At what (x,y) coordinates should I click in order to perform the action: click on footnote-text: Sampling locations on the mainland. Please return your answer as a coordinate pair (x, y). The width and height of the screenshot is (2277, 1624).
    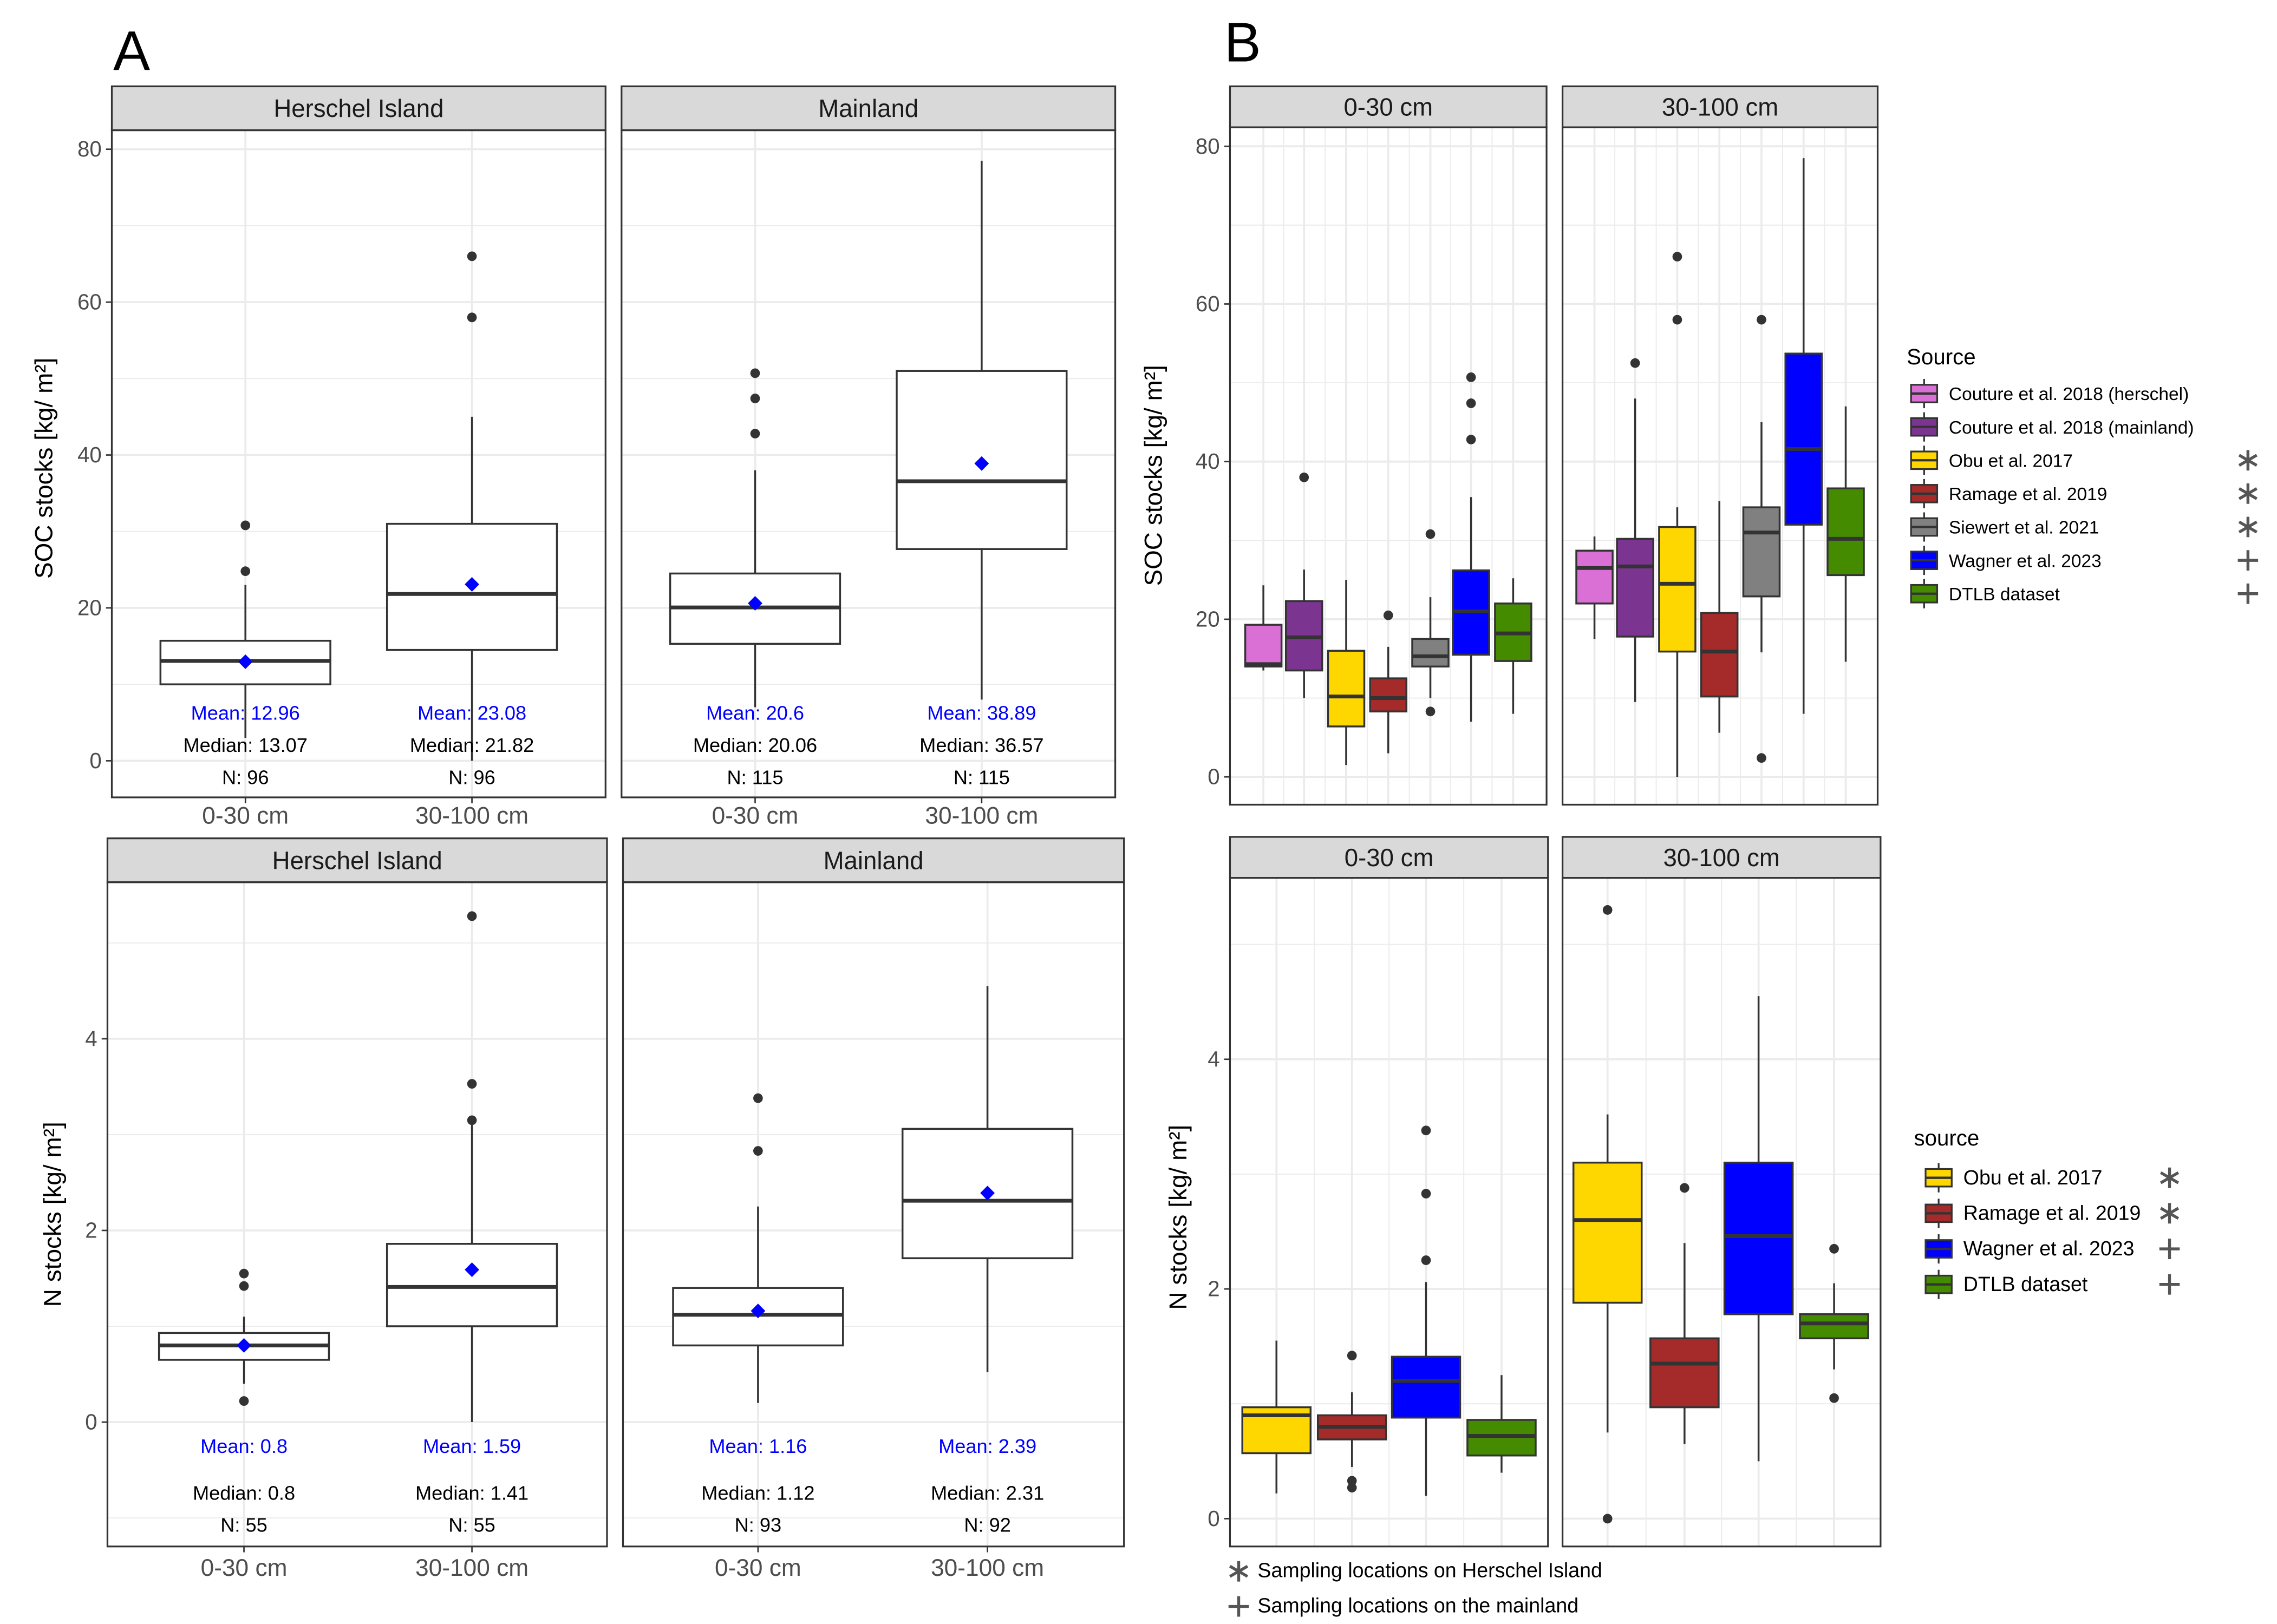
    Looking at the image, I should click on (1417, 1605).